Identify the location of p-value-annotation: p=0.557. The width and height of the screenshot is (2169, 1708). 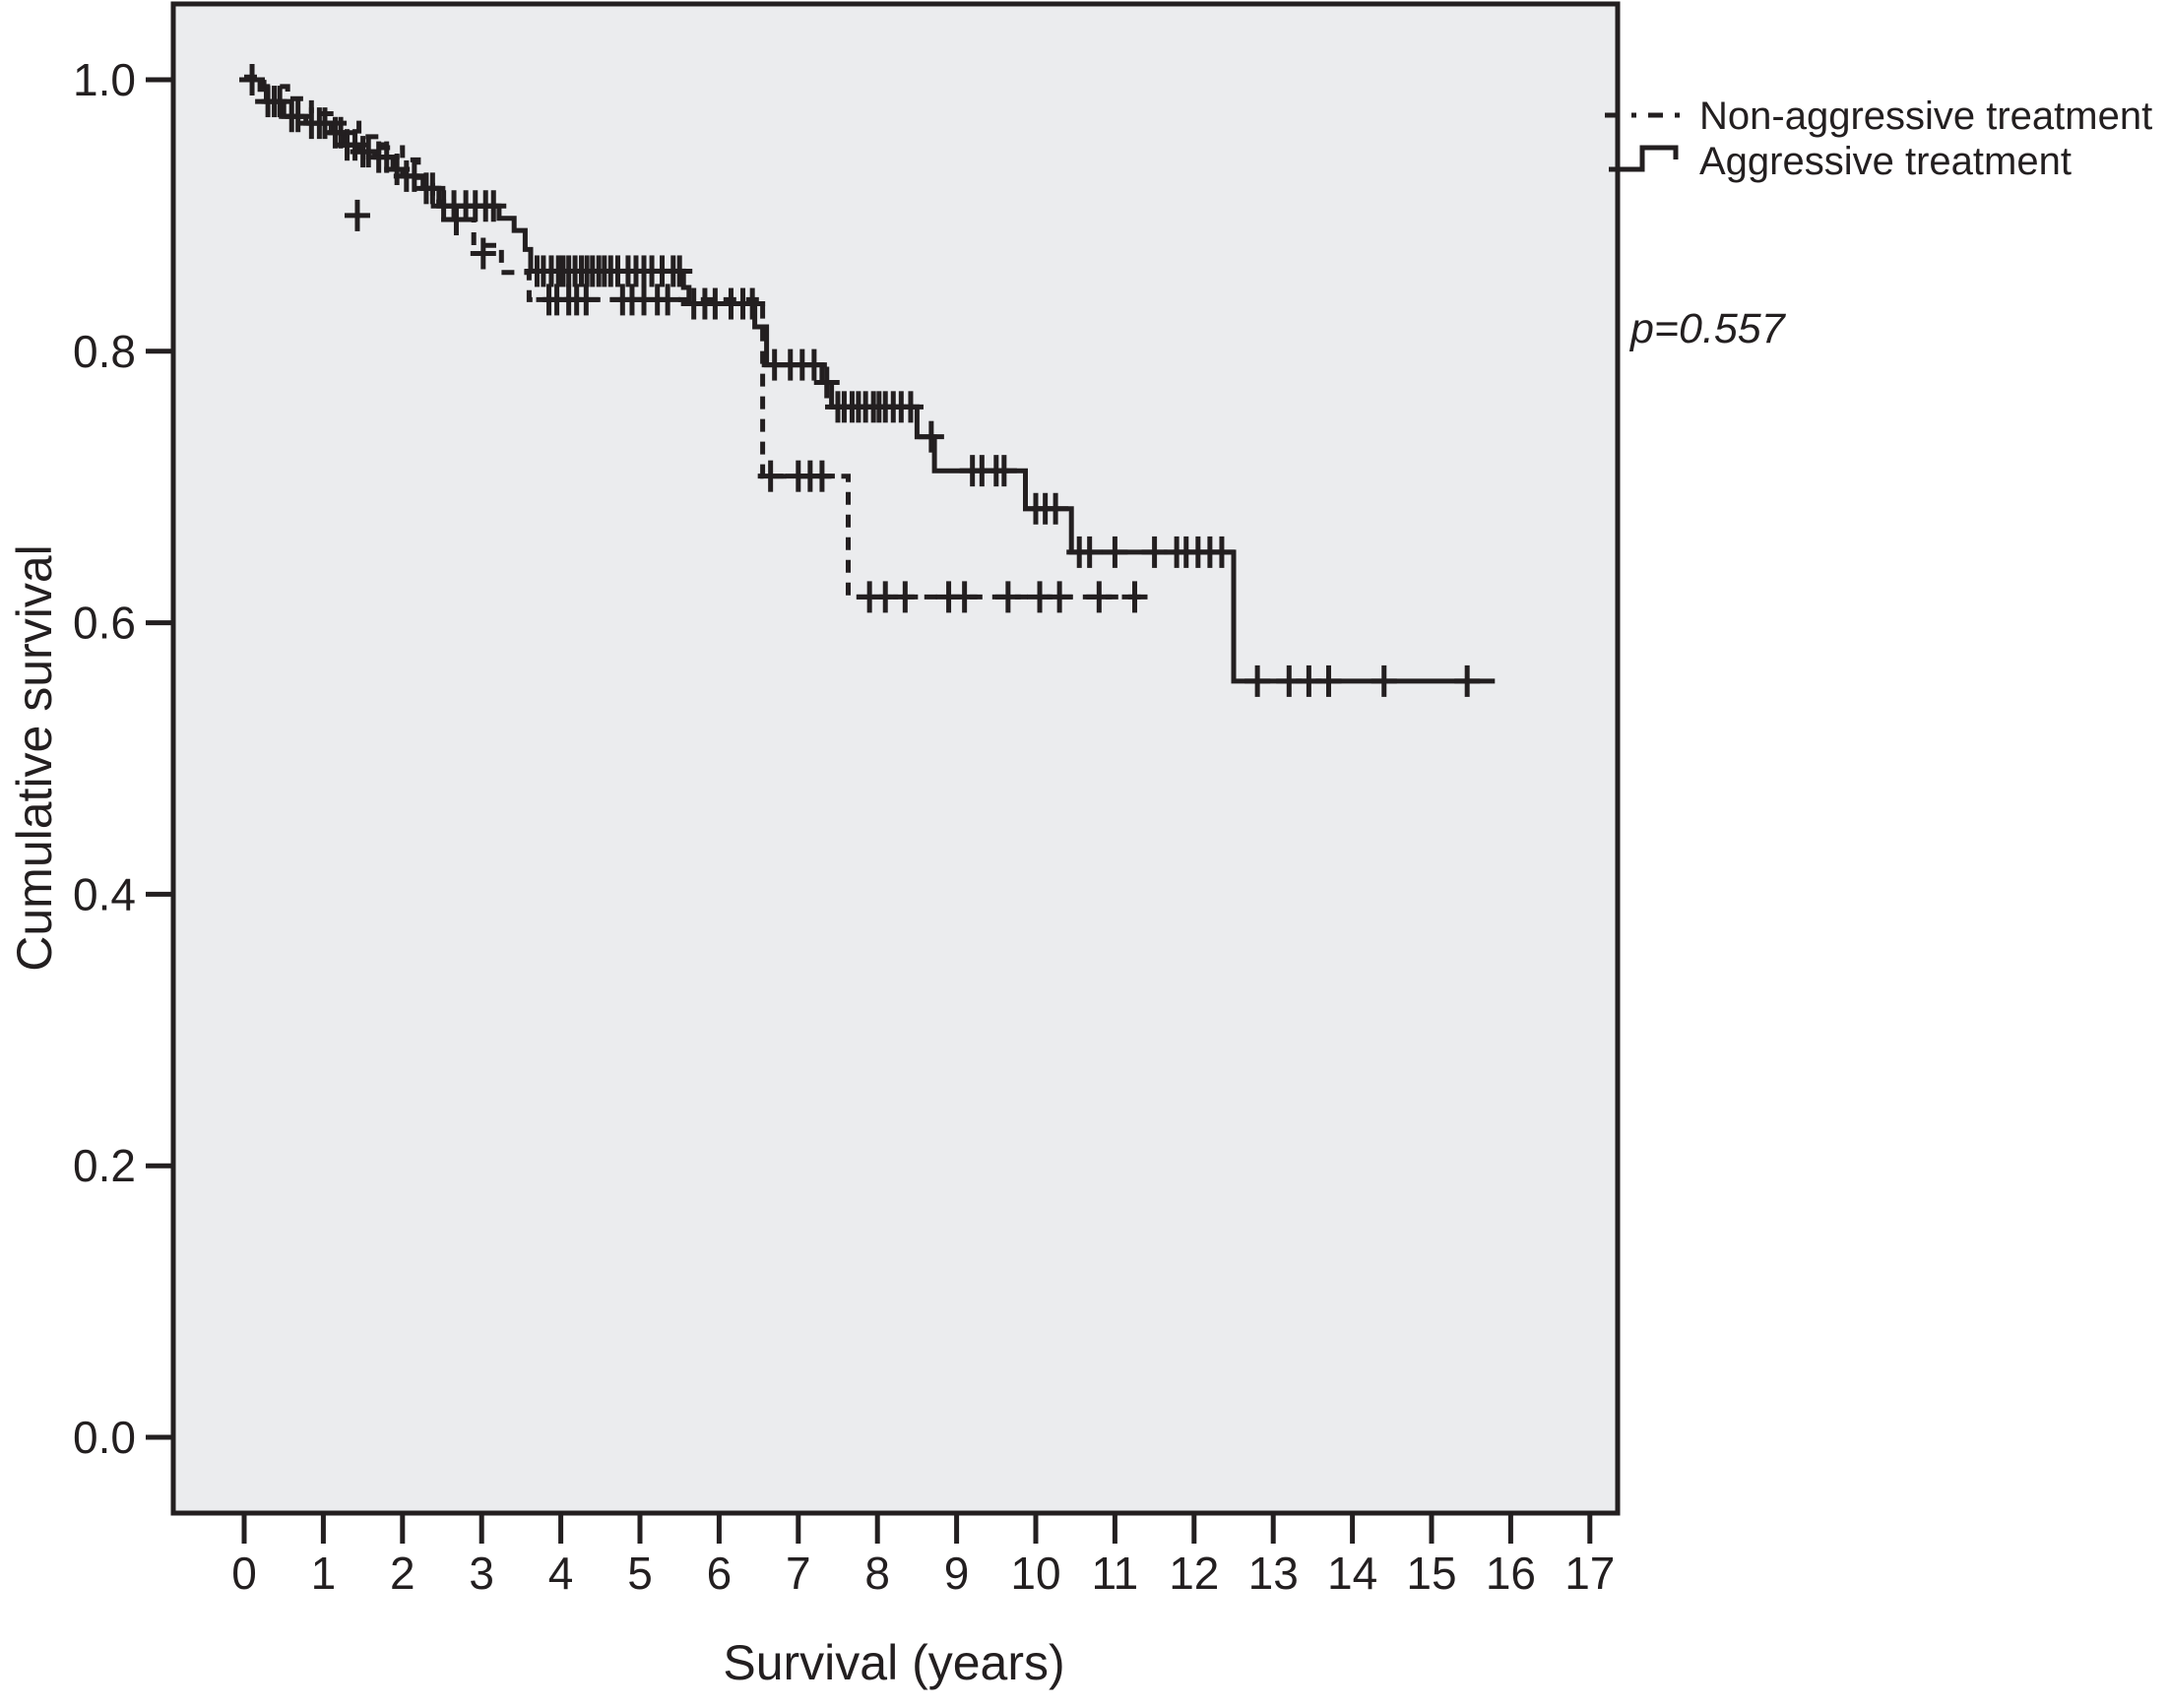
(1707, 328).